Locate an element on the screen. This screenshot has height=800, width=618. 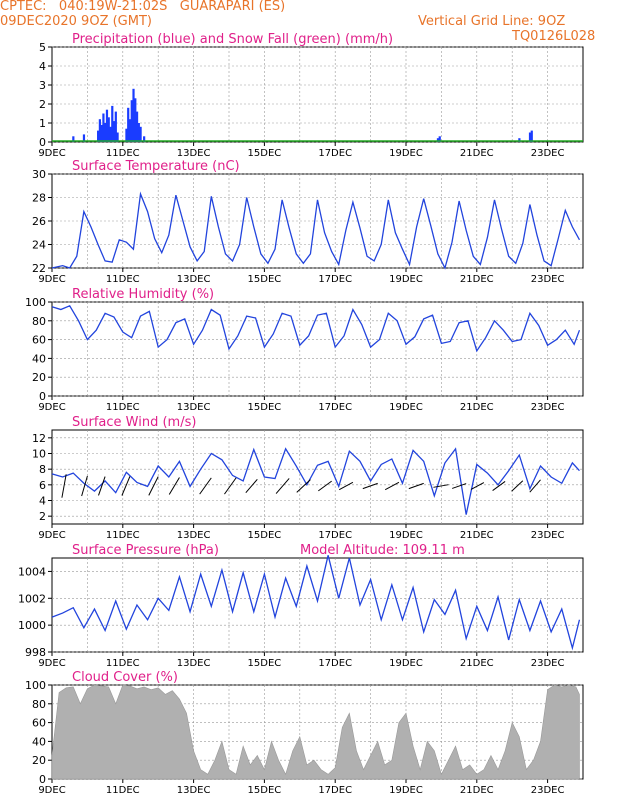
panel-title: Surface Temperature (nC) is located at coordinates (156, 166).